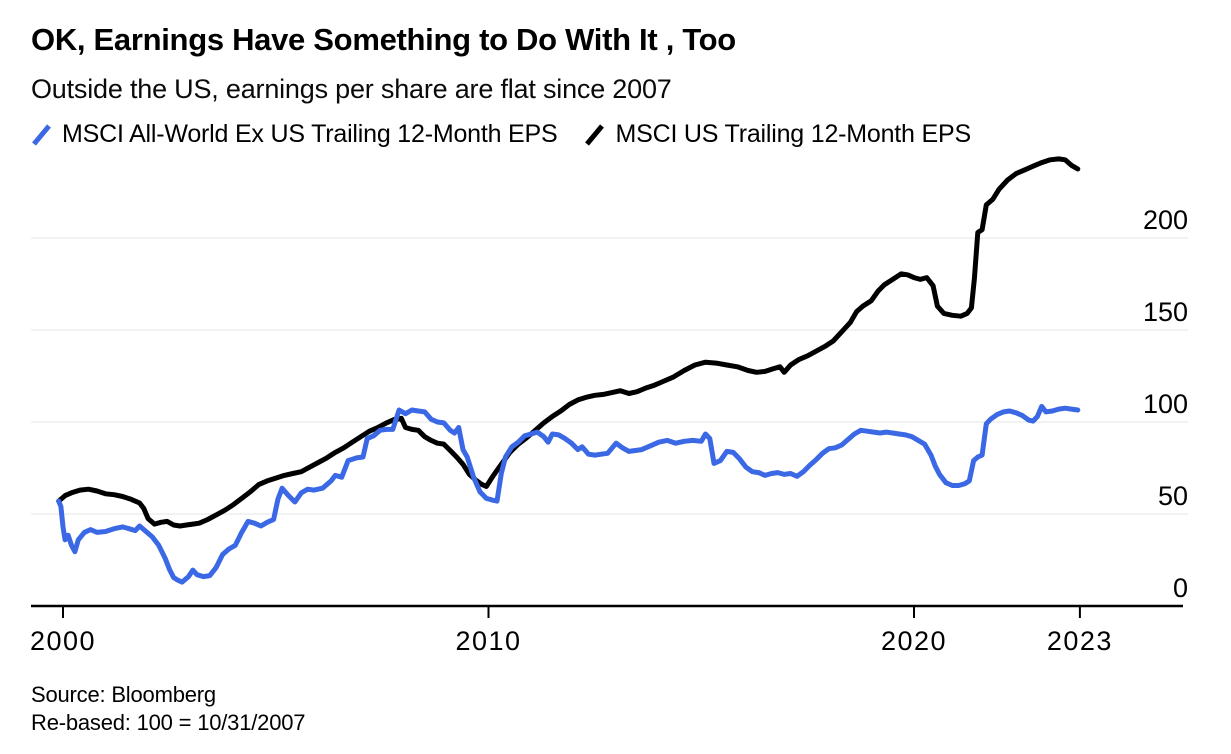 The height and width of the screenshot is (754, 1231). Describe the element at coordinates (63, 641) in the screenshot. I see `x-axis-label: 2000` at that location.